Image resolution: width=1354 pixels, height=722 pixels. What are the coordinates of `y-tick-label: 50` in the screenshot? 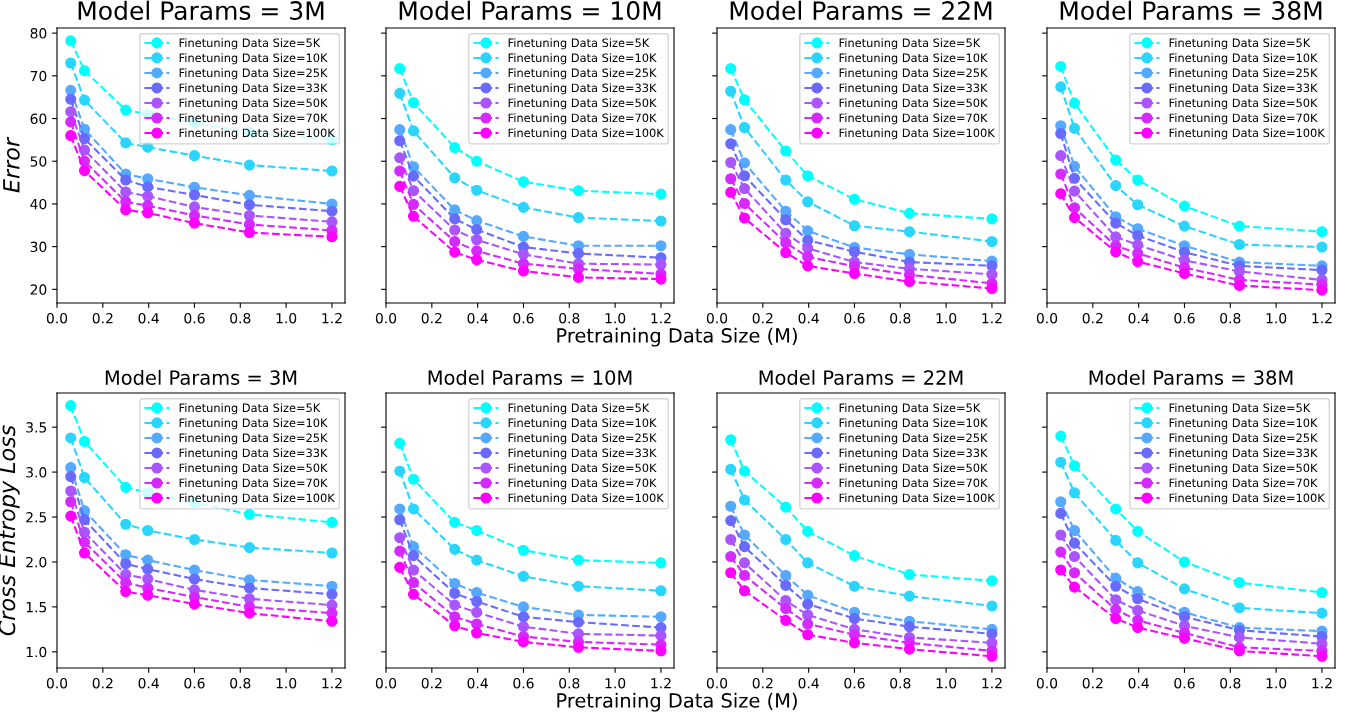 It's located at (38, 161).